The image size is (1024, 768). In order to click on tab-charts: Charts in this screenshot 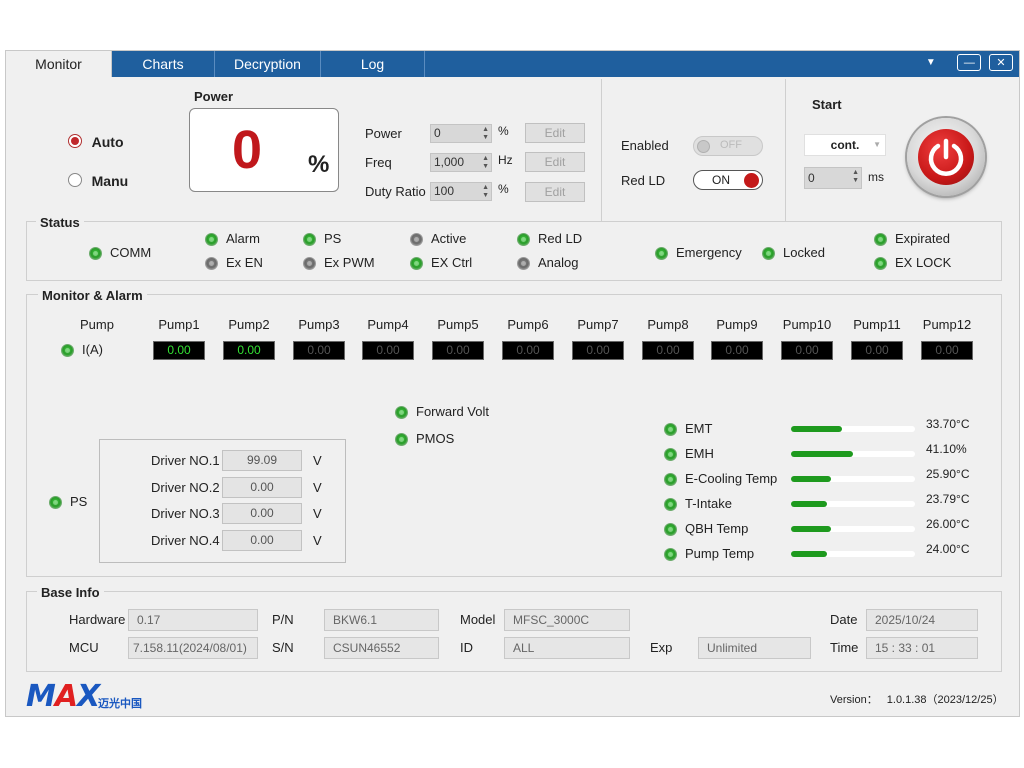, I will do `click(163, 64)`.